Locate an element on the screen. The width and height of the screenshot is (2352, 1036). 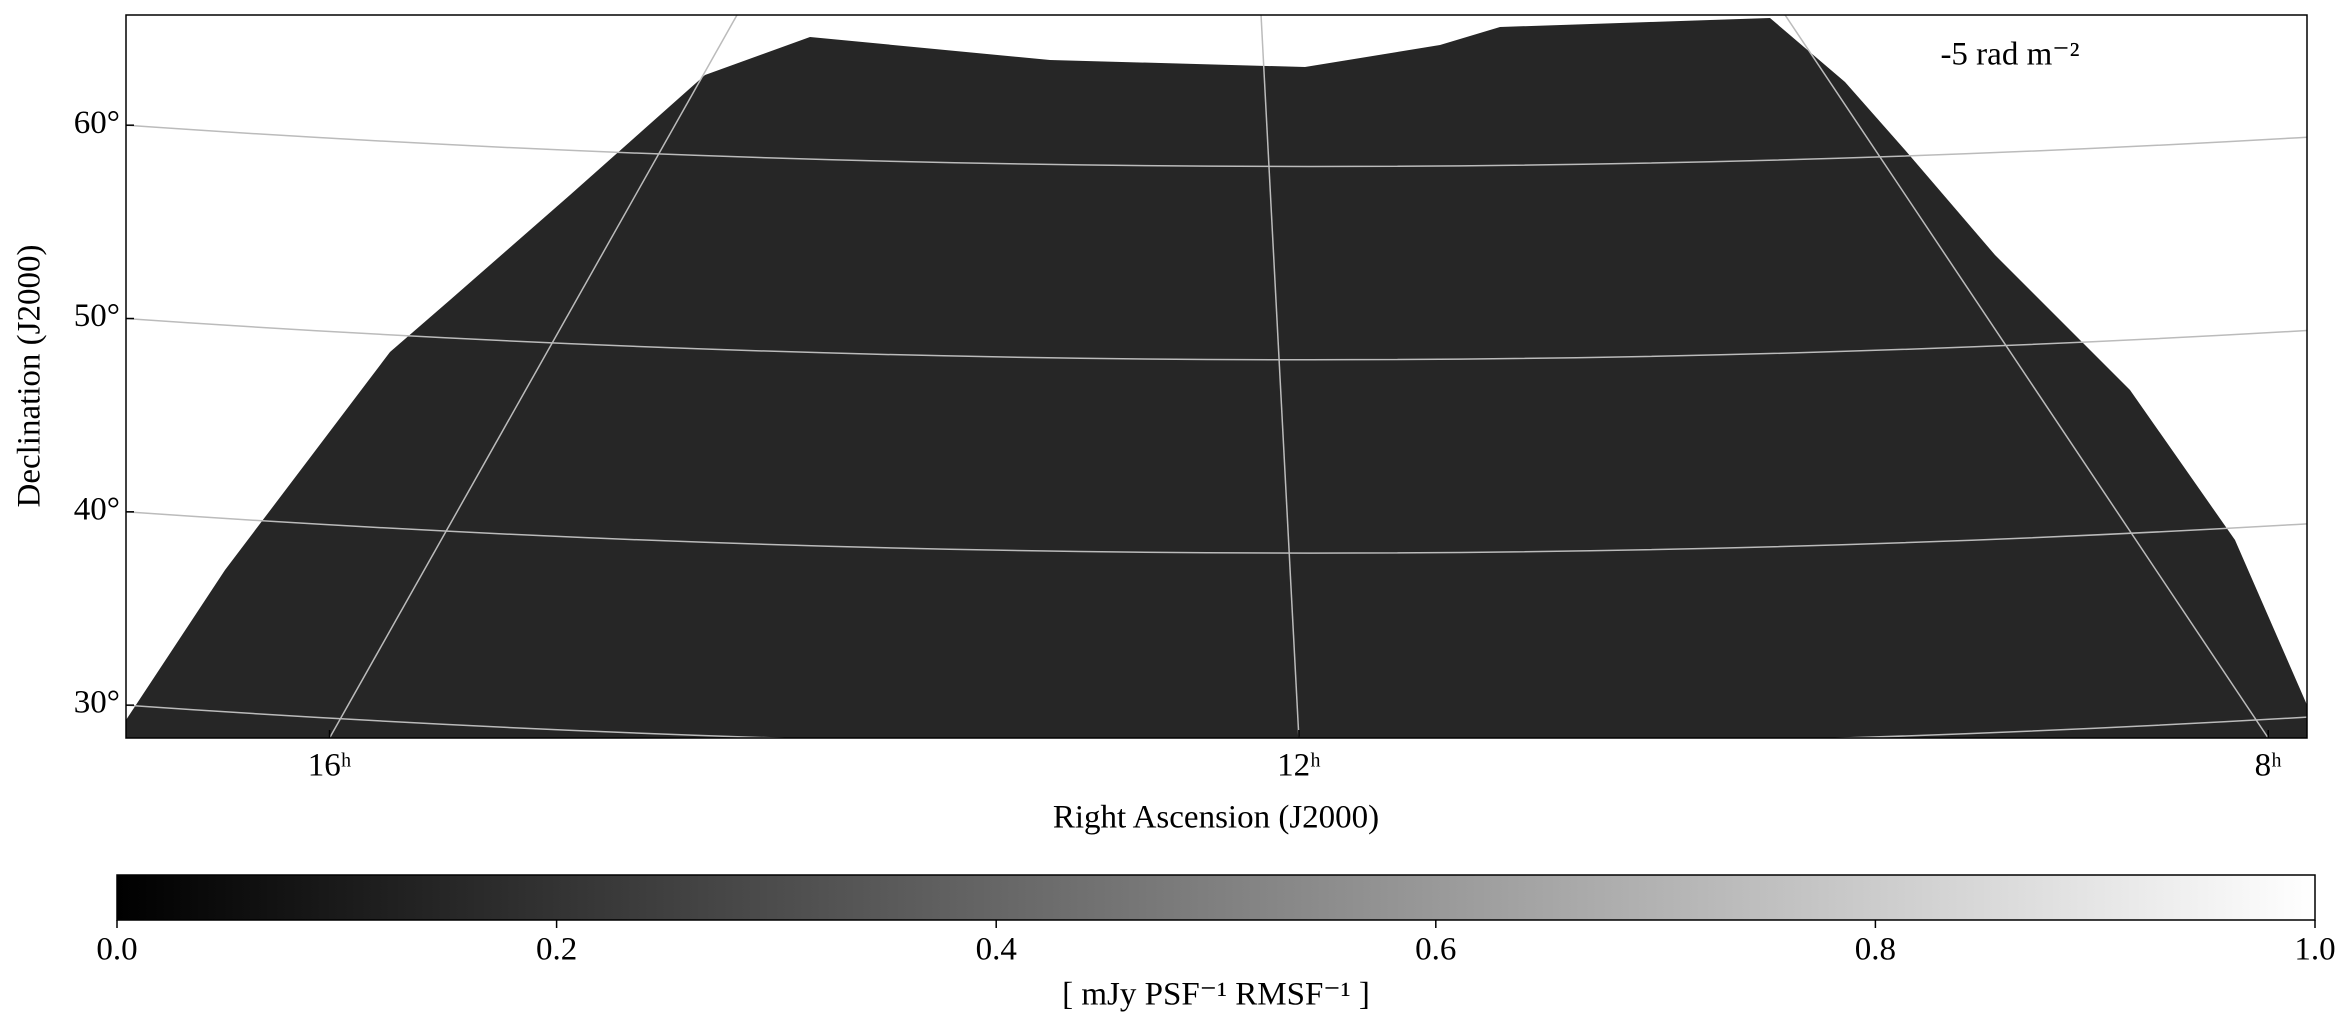
y-tick-label: 50° is located at coordinates (97, 316).